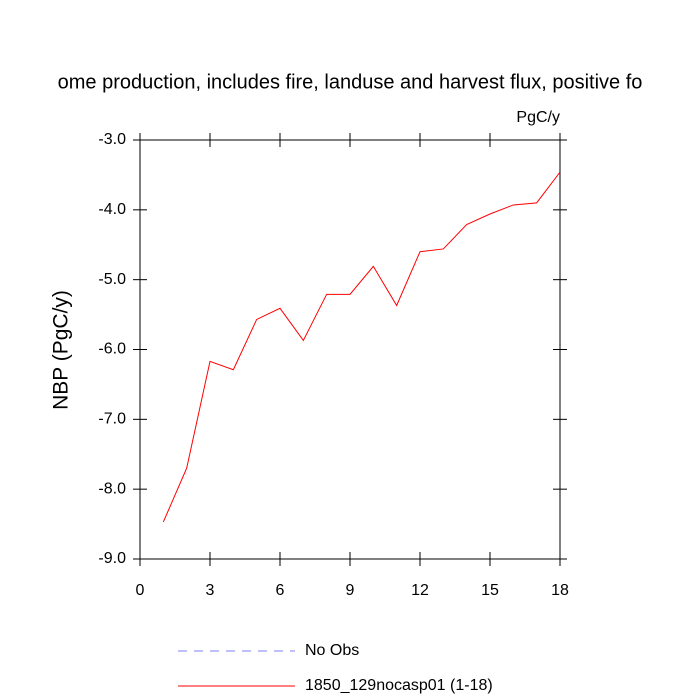  I want to click on y-tick-label: -3.0, so click(112, 139).